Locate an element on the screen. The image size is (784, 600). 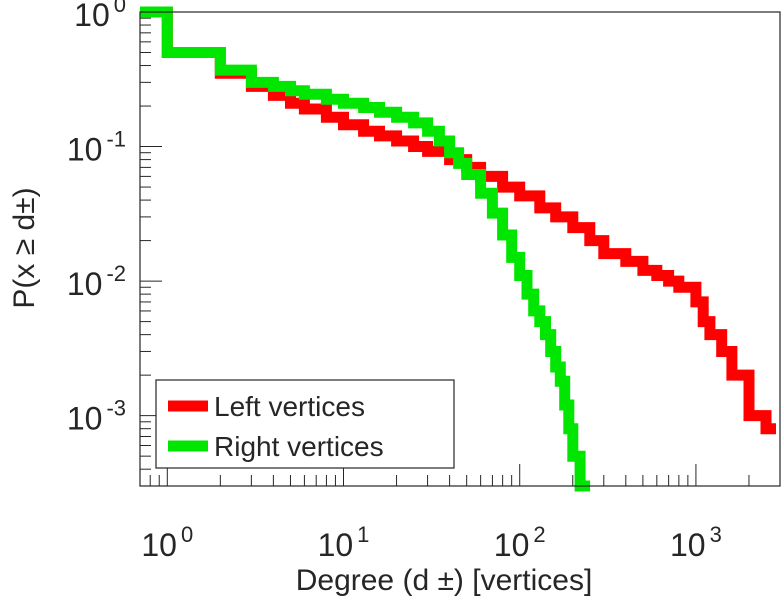
y-tick-label: 10 -2 is located at coordinates (96, 281).